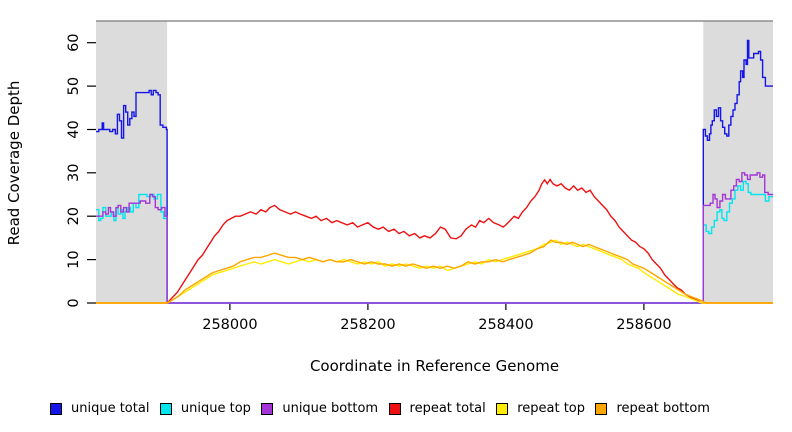 The height and width of the screenshot is (432, 792). I want to click on legend-swatch-repeat-top, so click(502, 408).